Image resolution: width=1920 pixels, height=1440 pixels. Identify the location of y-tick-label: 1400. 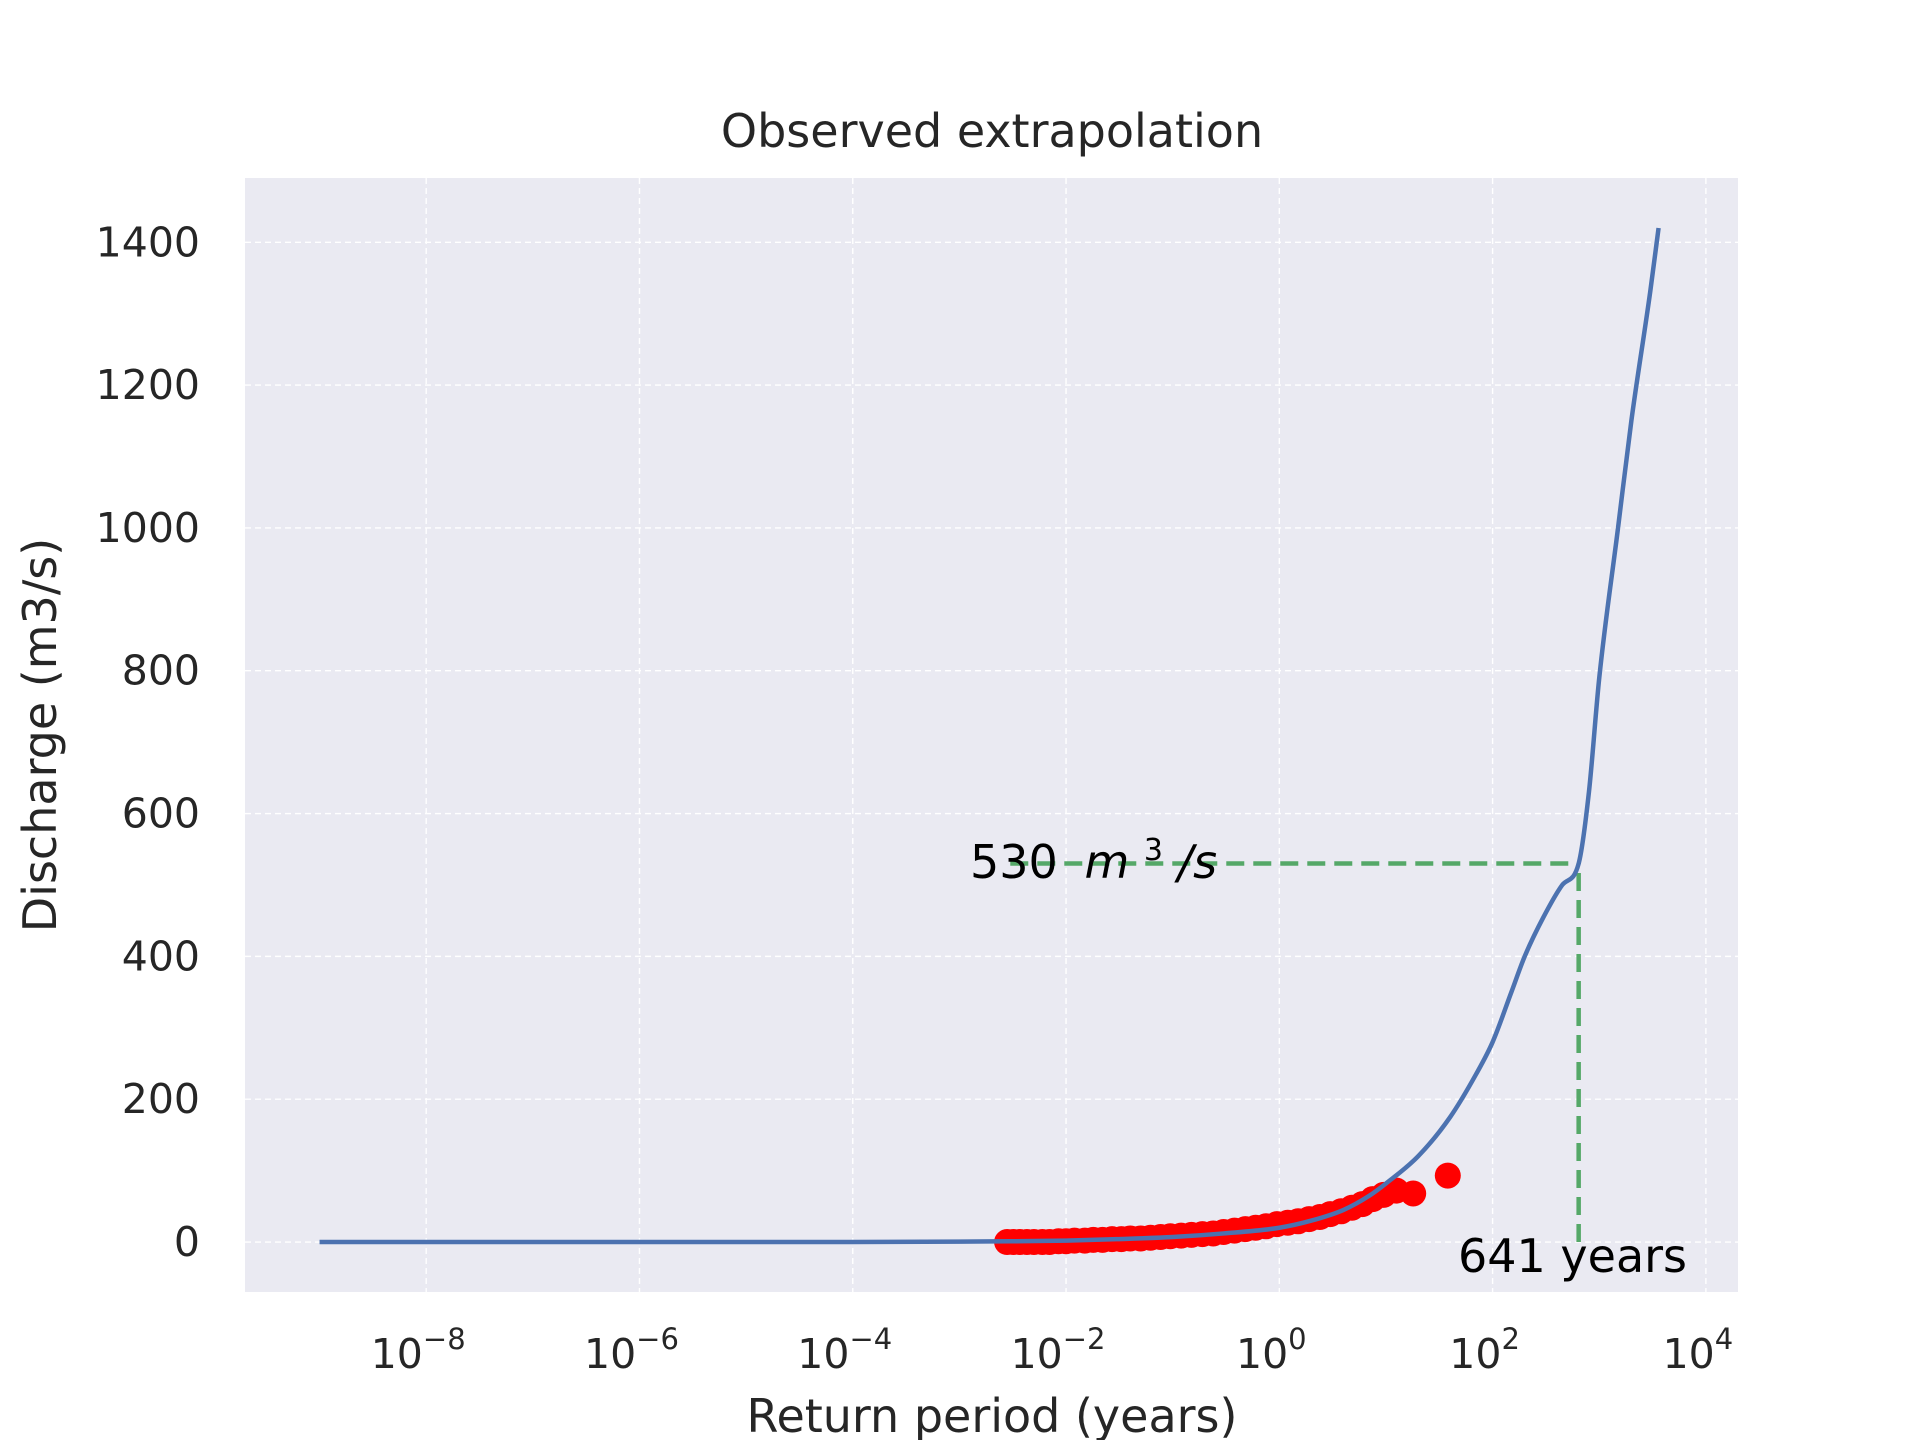
(148, 242).